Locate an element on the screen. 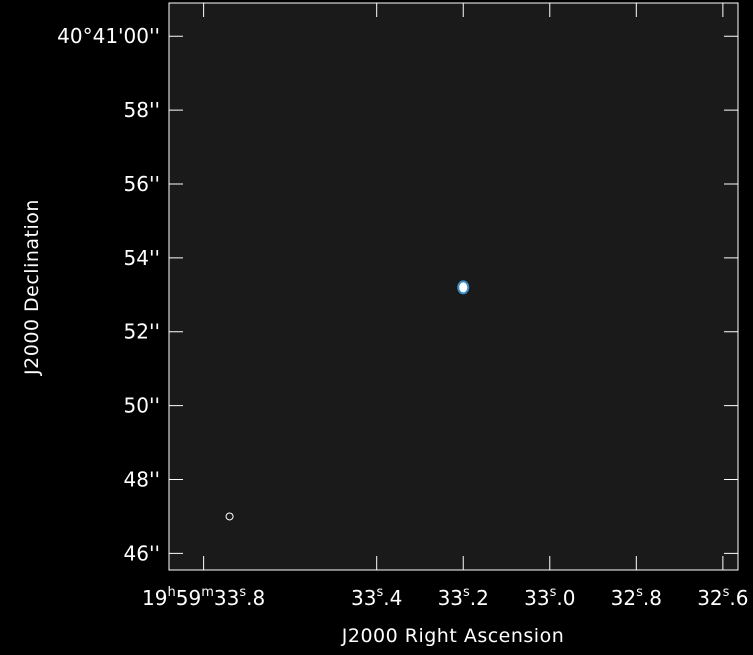  y-tick-label: 56'' is located at coordinates (142, 184).